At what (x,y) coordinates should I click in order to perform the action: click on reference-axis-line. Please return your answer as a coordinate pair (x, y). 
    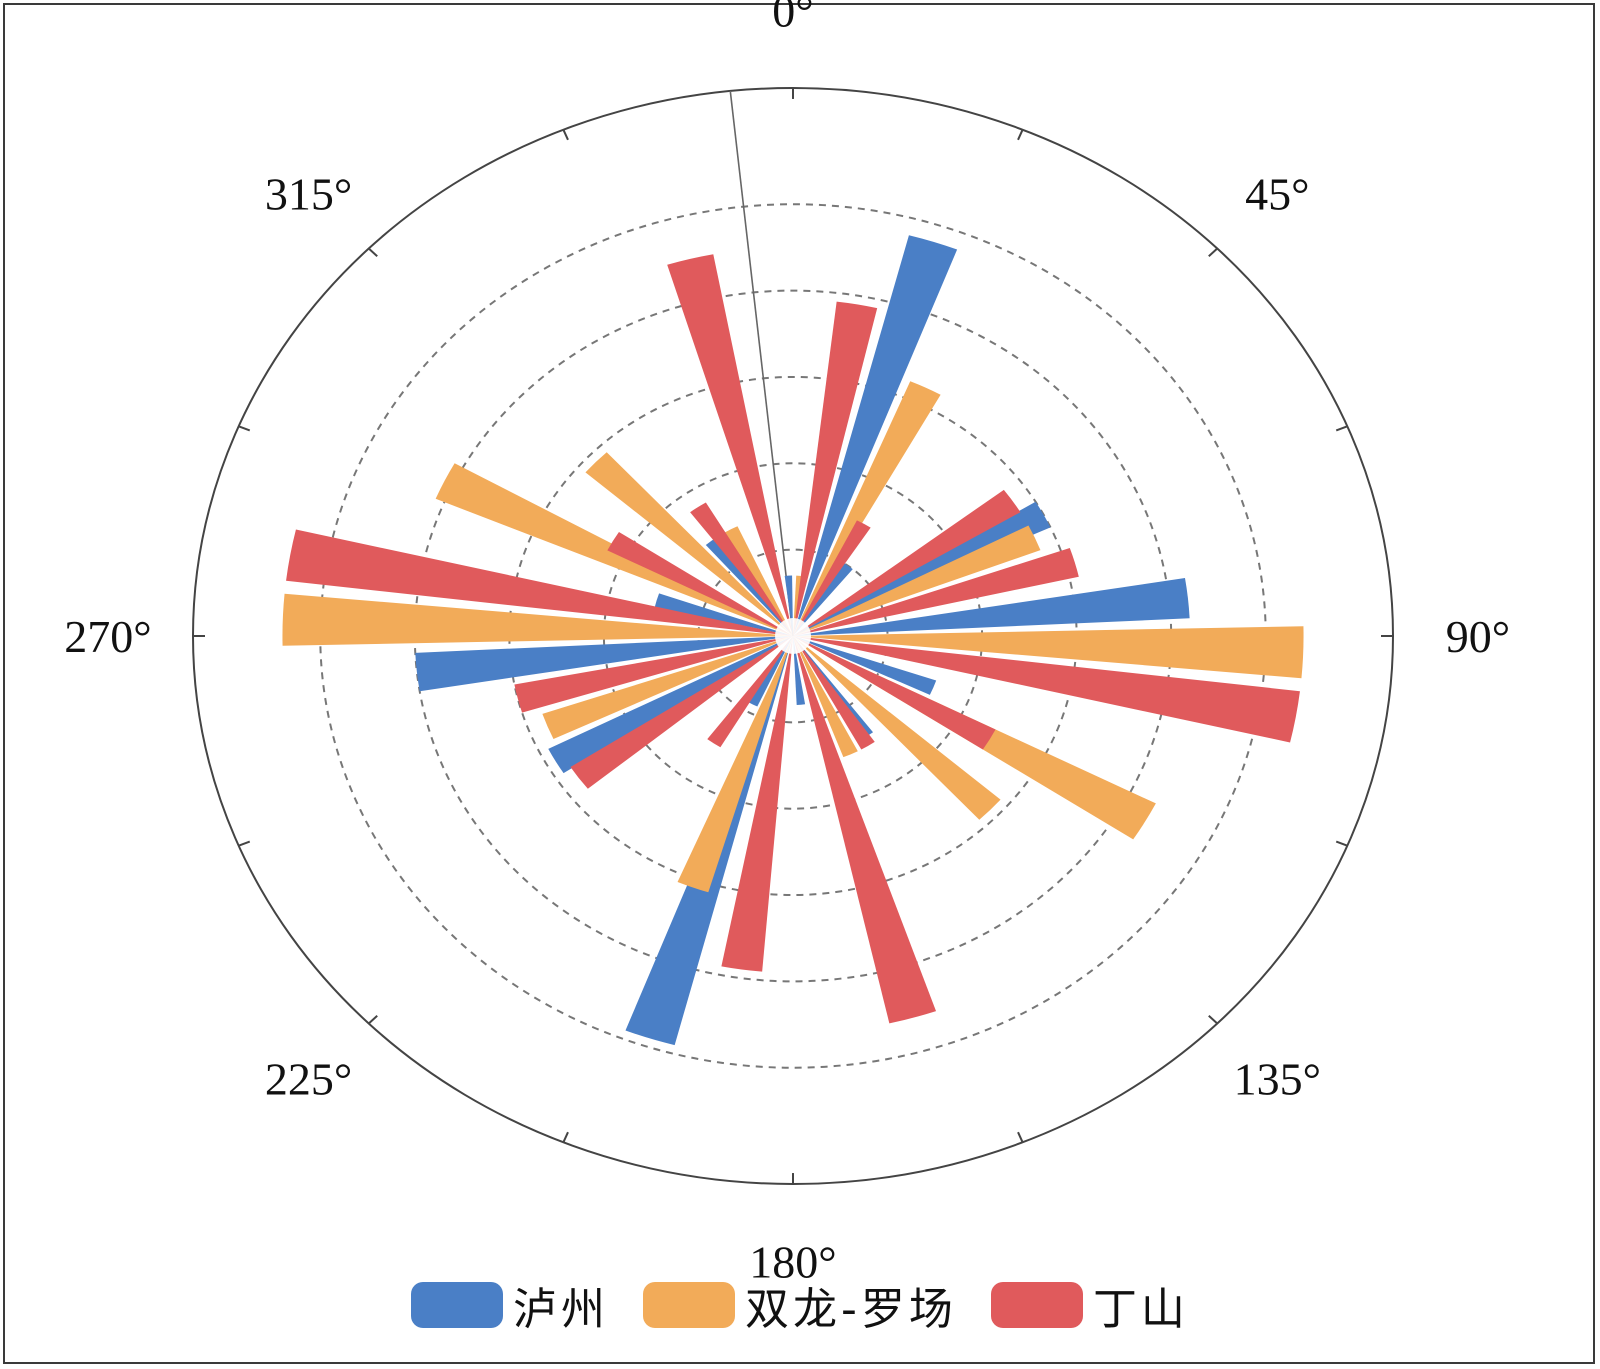
    Looking at the image, I should click on (761, 363).